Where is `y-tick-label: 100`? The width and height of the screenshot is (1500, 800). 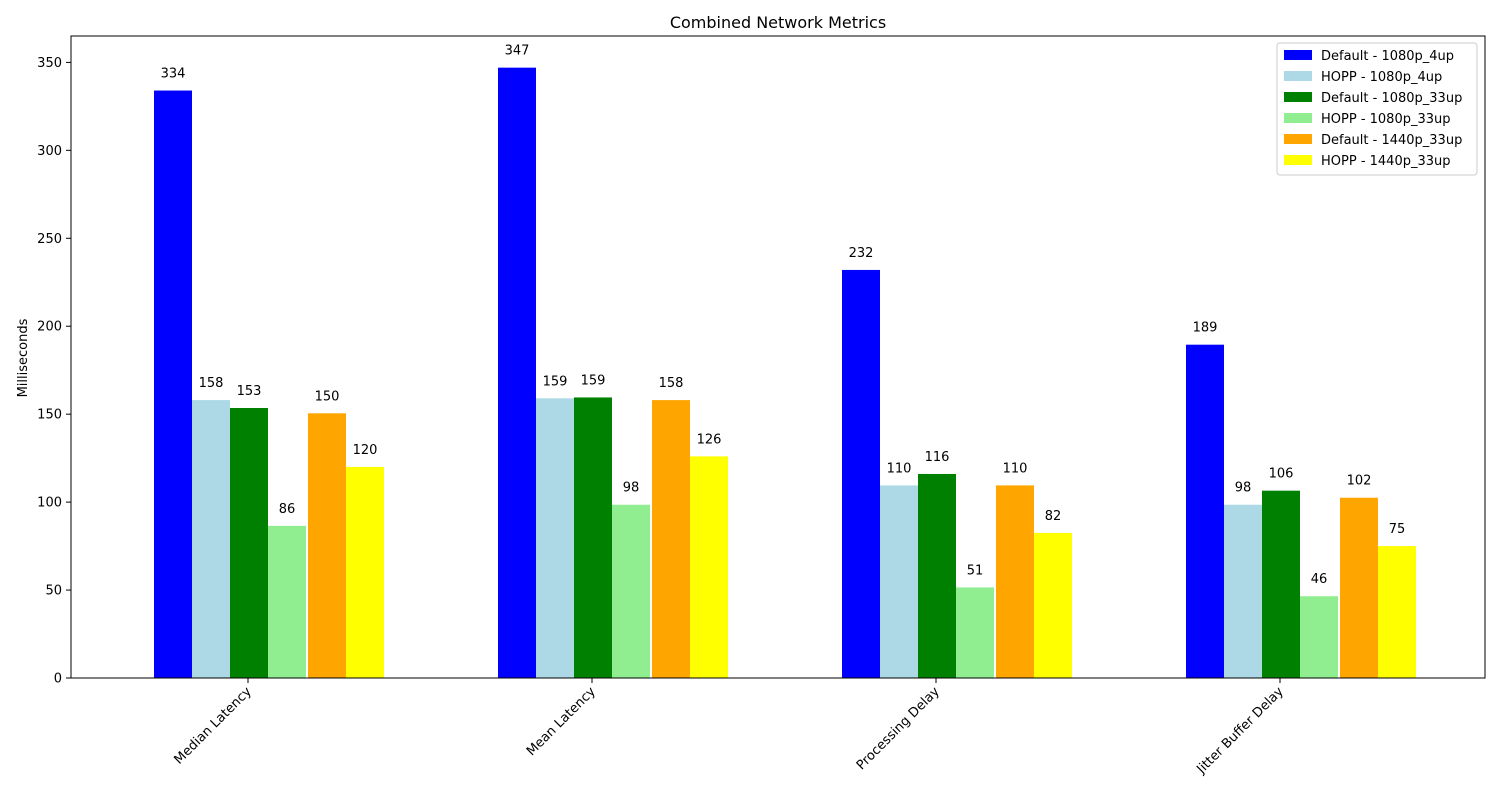
y-tick-label: 100 is located at coordinates (49, 503).